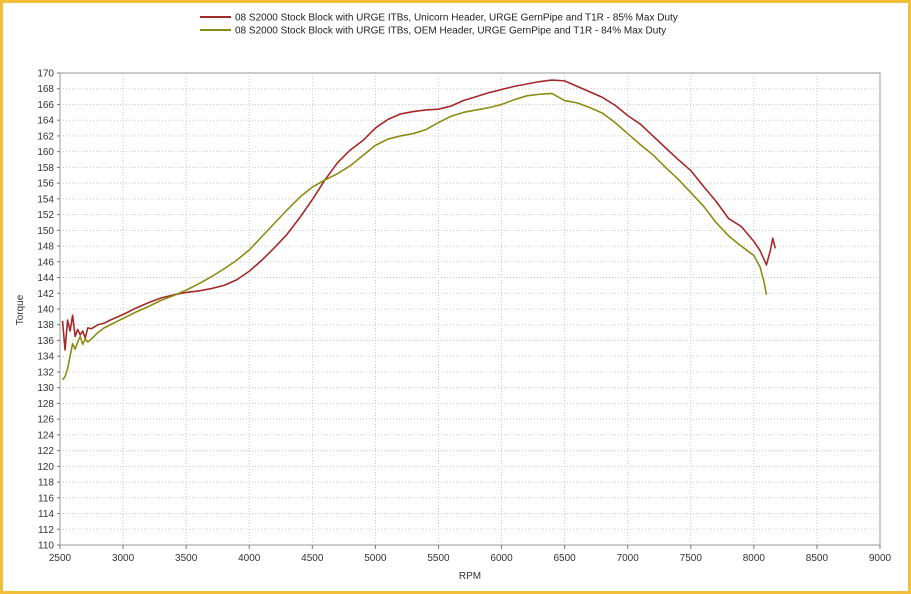  What do you see at coordinates (501, 558) in the screenshot?
I see `x-tick-label: 6000` at bounding box center [501, 558].